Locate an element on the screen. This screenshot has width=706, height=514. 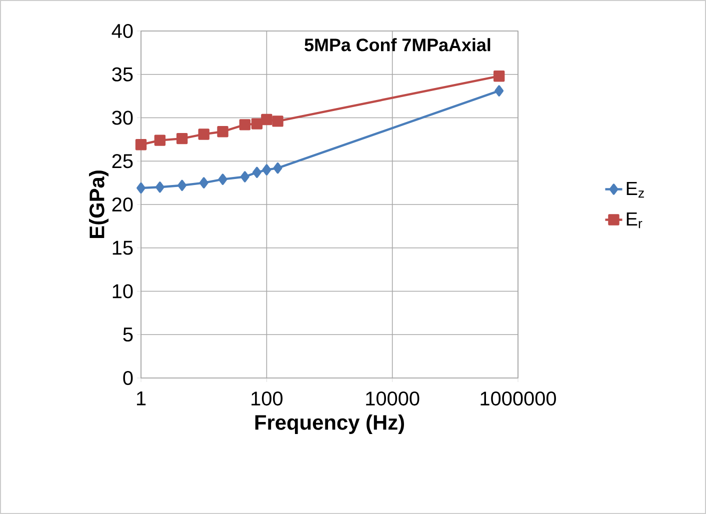
x-tick-label: 1 is located at coordinates (141, 399).